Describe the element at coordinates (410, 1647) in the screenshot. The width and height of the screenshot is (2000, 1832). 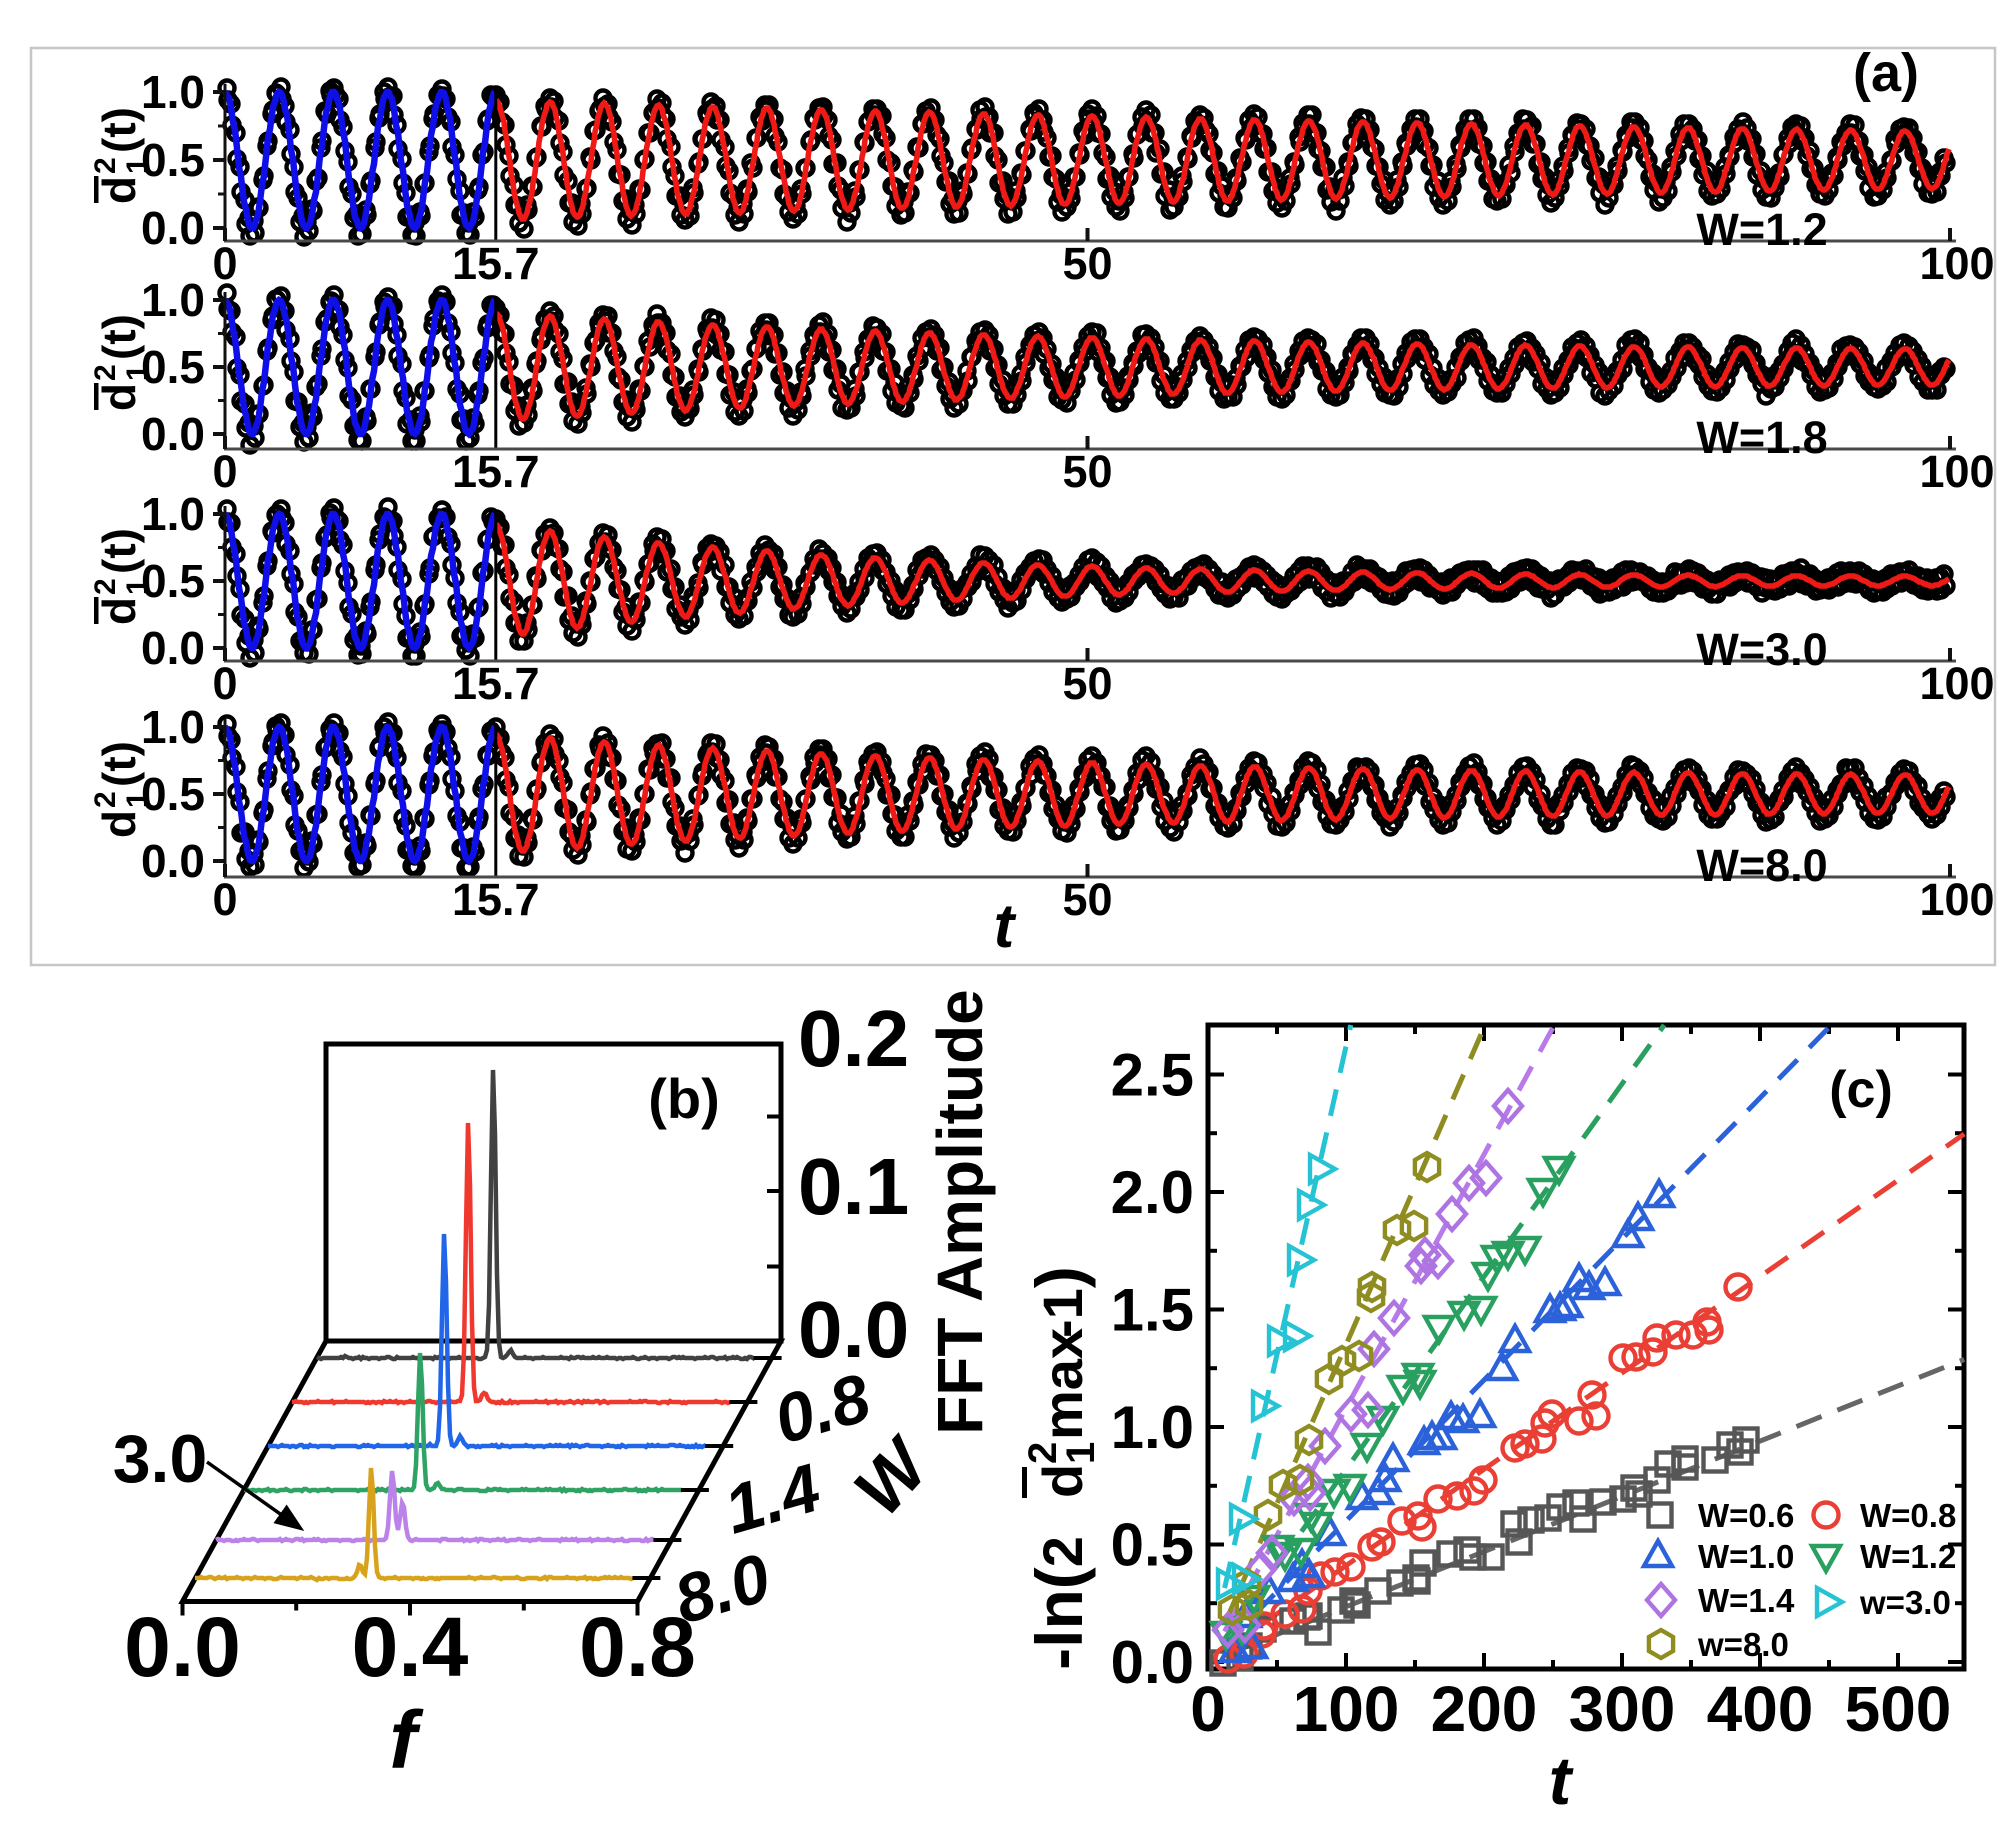
I see `svg-text: 0.4` at that location.